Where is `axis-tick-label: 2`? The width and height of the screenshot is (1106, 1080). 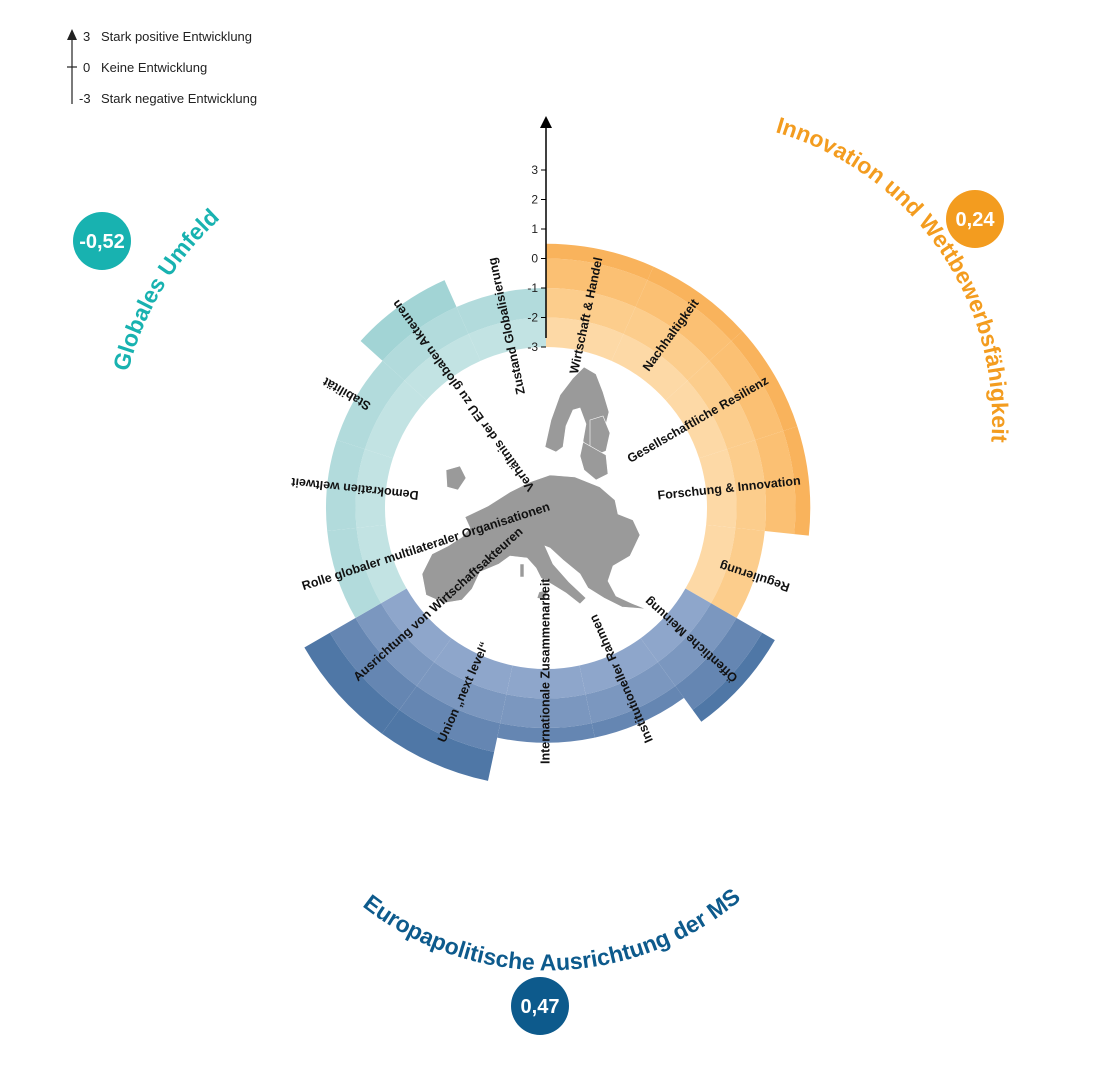 axis-tick-label: 2 is located at coordinates (534, 200).